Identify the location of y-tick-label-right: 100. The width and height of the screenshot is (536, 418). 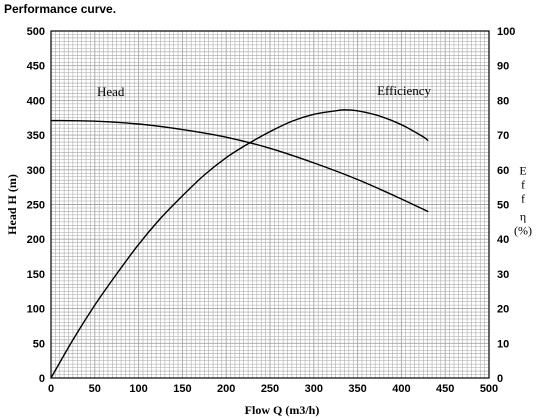
(506, 32).